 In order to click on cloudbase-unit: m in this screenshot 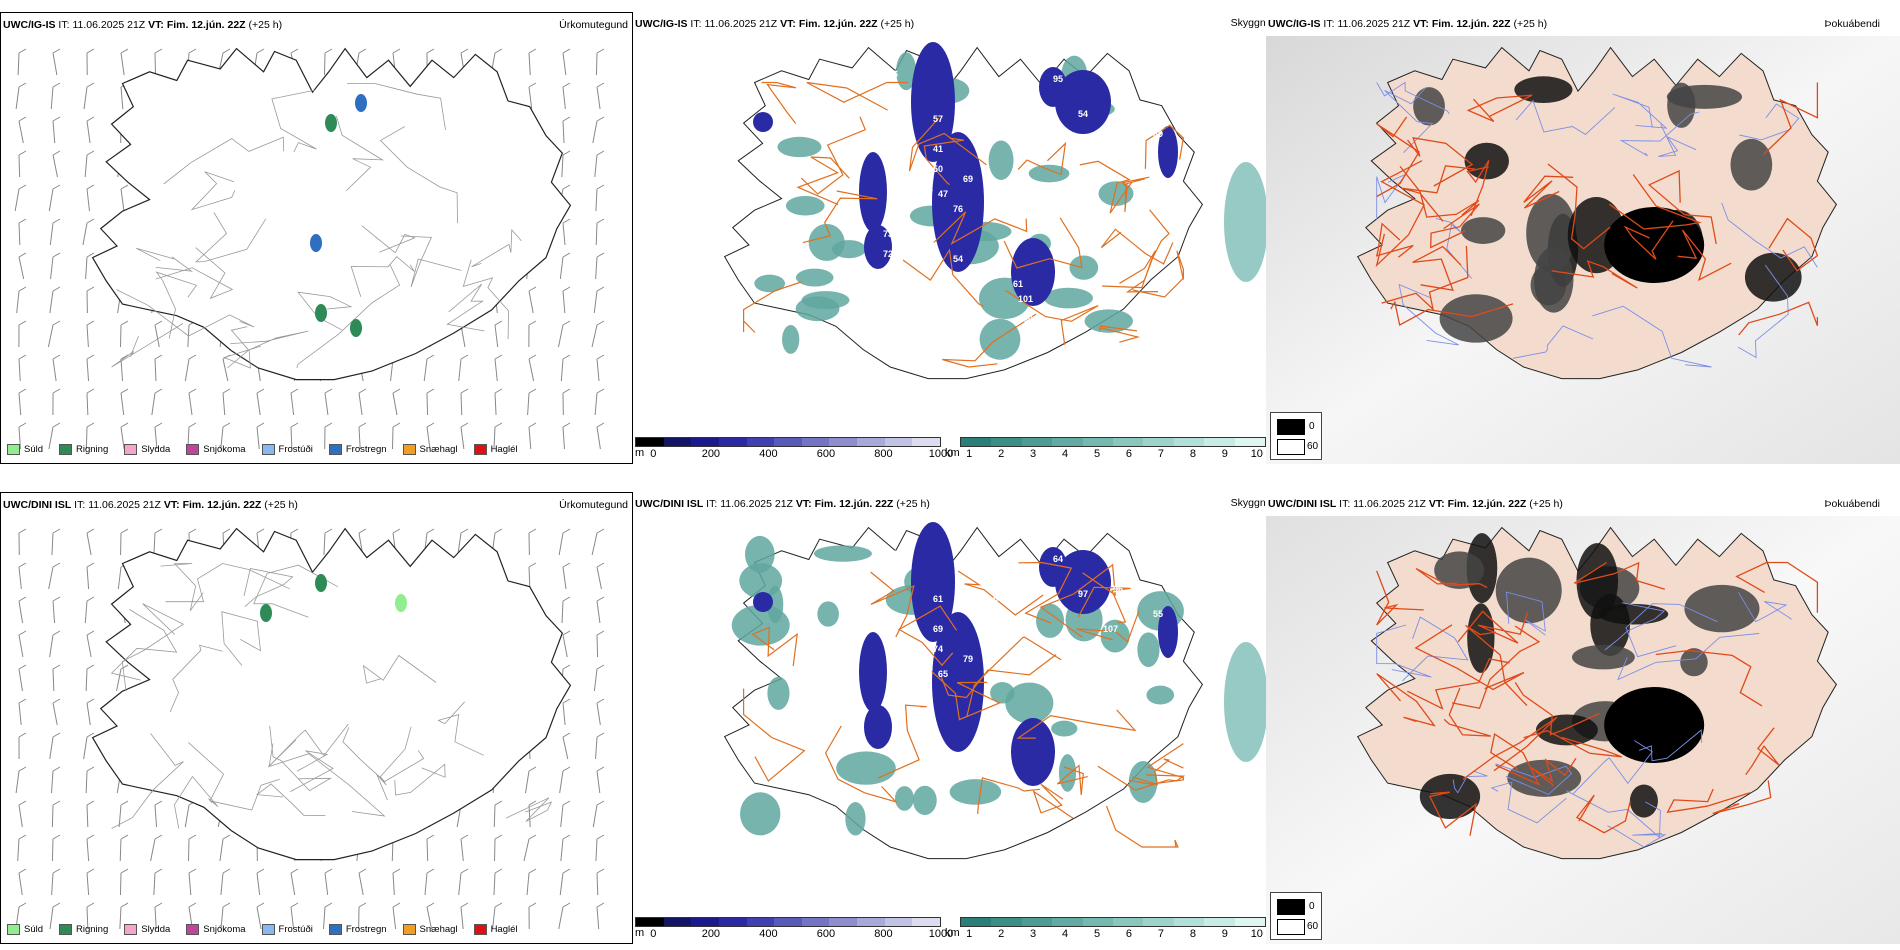, I will do `click(640, 933)`.